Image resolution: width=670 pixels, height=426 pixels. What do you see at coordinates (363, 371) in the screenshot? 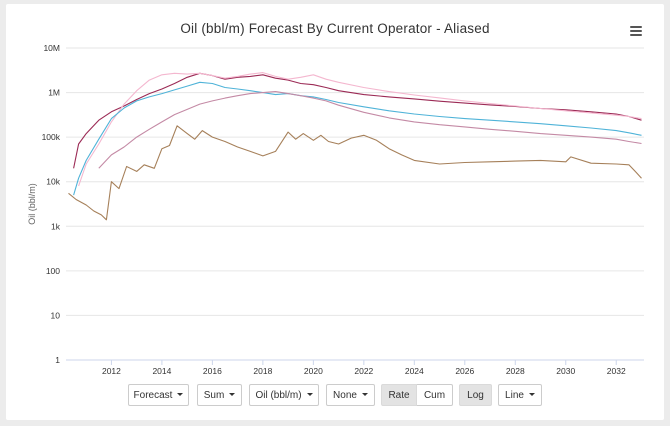
I see `x-tick-label: 2022` at bounding box center [363, 371].